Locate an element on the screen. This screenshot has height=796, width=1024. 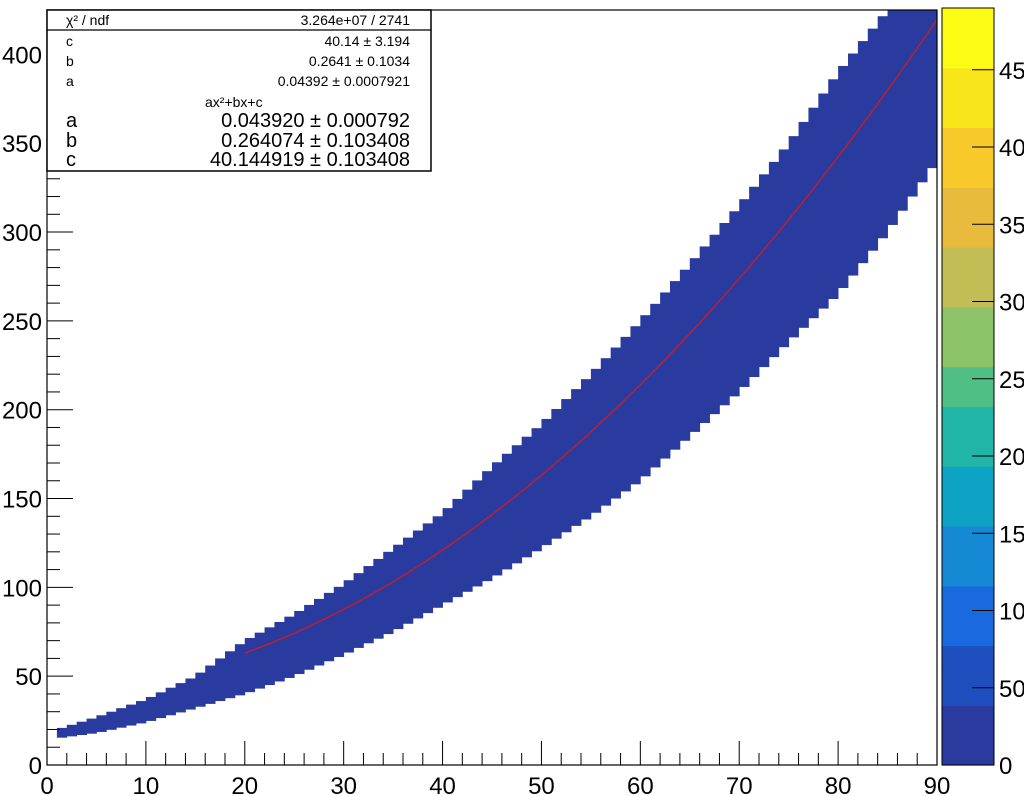
chi2-label: χ² / ndf is located at coordinates (87, 20).